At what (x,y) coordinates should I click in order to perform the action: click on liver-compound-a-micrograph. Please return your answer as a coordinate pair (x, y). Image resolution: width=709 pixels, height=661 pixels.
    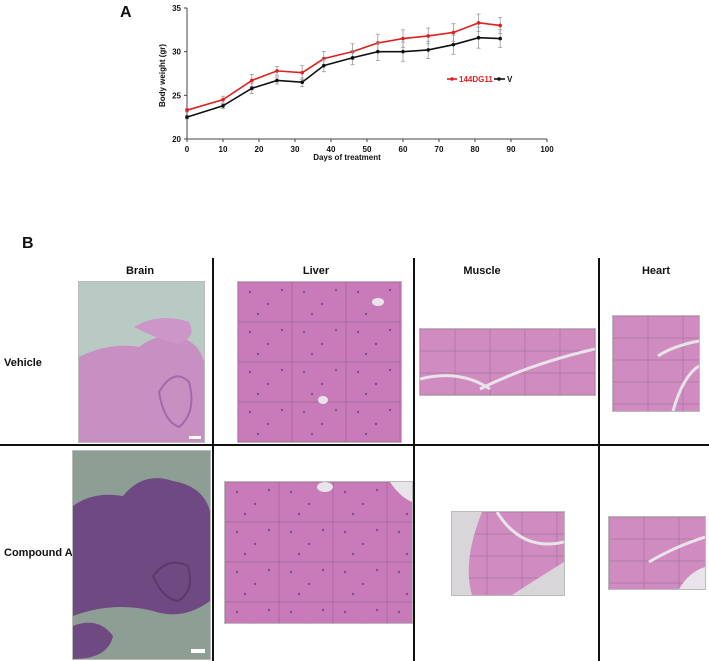
    Looking at the image, I should click on (318, 552).